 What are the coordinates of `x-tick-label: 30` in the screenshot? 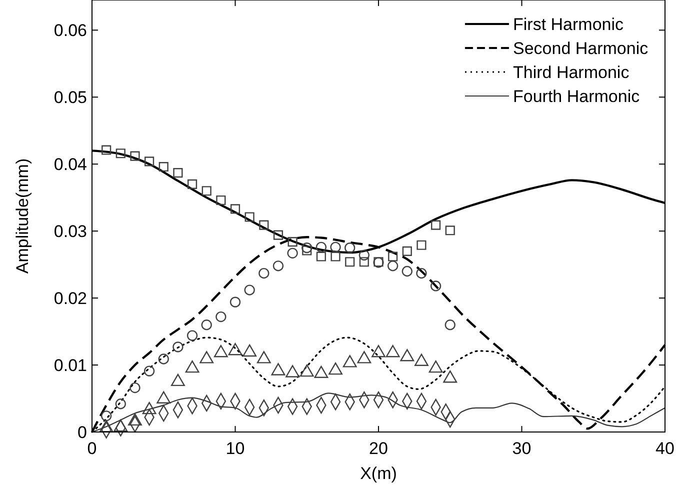 It's located at (522, 448).